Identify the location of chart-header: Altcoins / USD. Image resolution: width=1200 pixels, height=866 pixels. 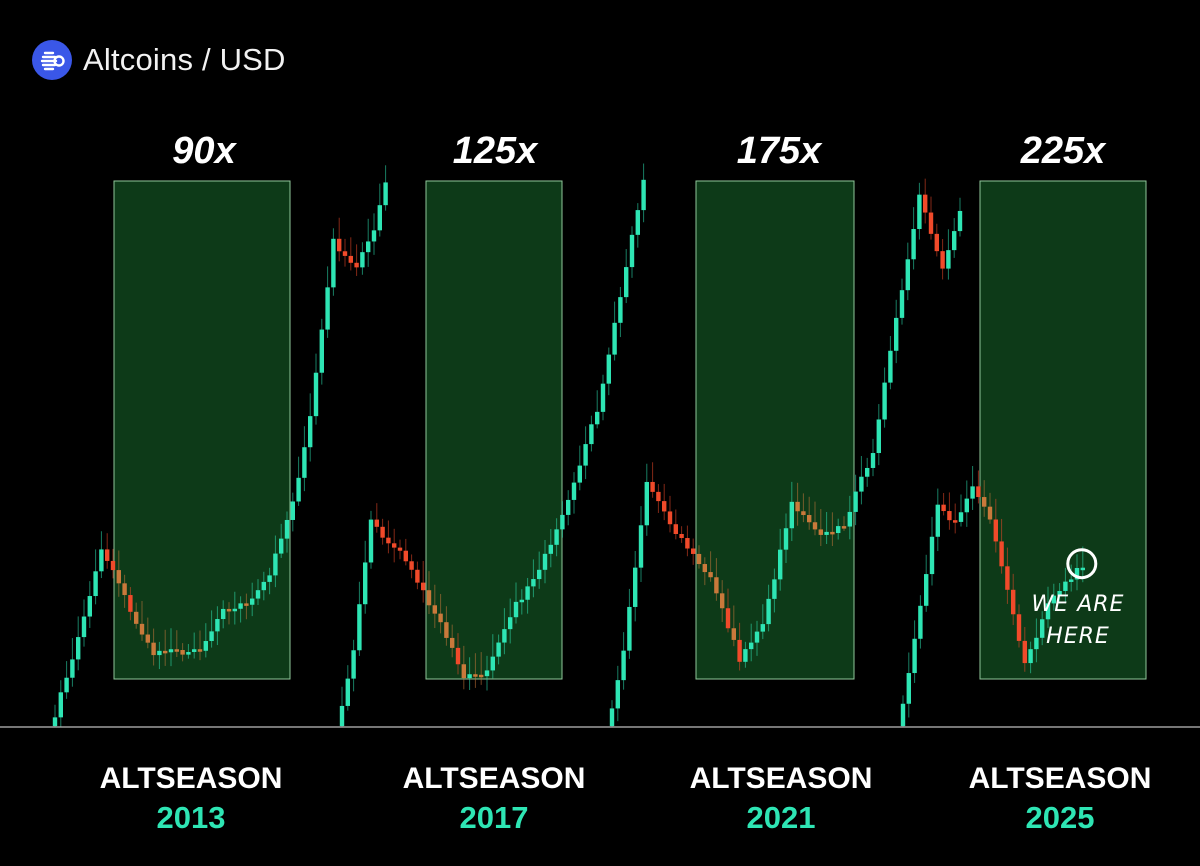
(159, 60).